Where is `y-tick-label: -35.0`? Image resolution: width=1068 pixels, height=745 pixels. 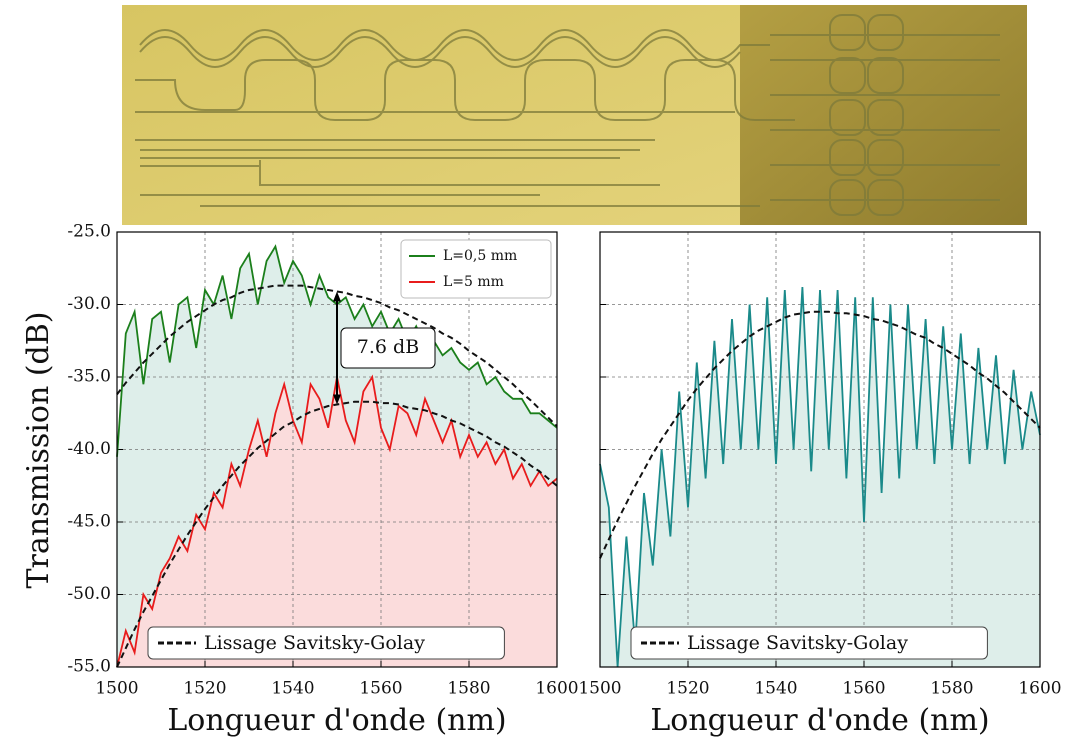
y-tick-label: -35.0 is located at coordinates (89, 377).